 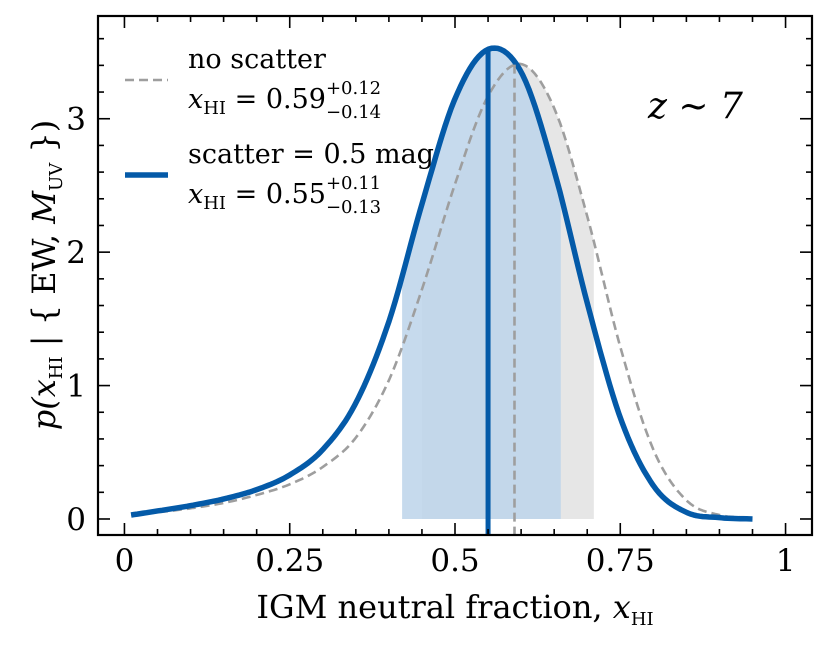 I want to click on y-axis-title: p(xHI | { EW, MUV }), so click(x=46, y=275).